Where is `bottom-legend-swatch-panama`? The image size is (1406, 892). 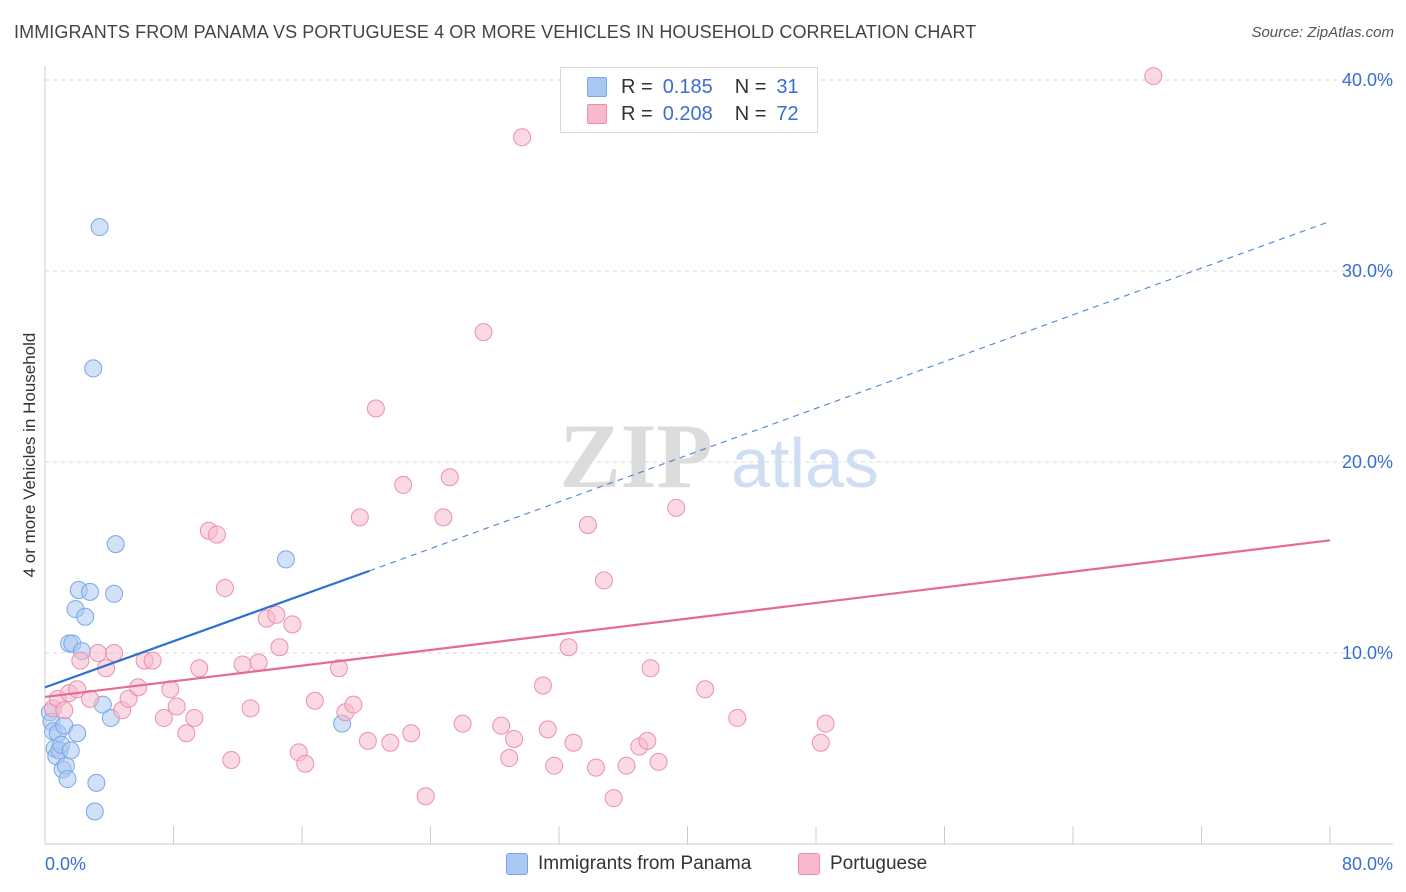
bottom-legend-swatch-panama is located at coordinates (517, 864).